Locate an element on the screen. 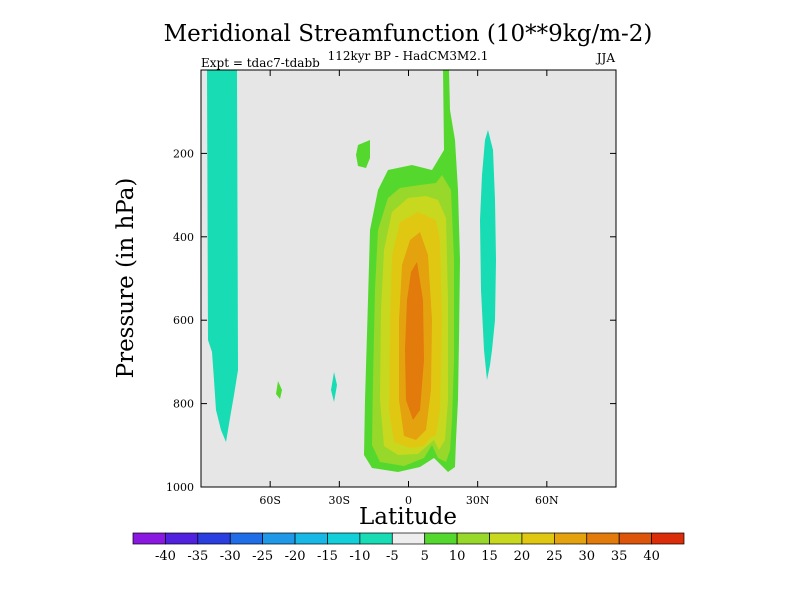  y-tick-label: 200 is located at coordinates (183, 153).